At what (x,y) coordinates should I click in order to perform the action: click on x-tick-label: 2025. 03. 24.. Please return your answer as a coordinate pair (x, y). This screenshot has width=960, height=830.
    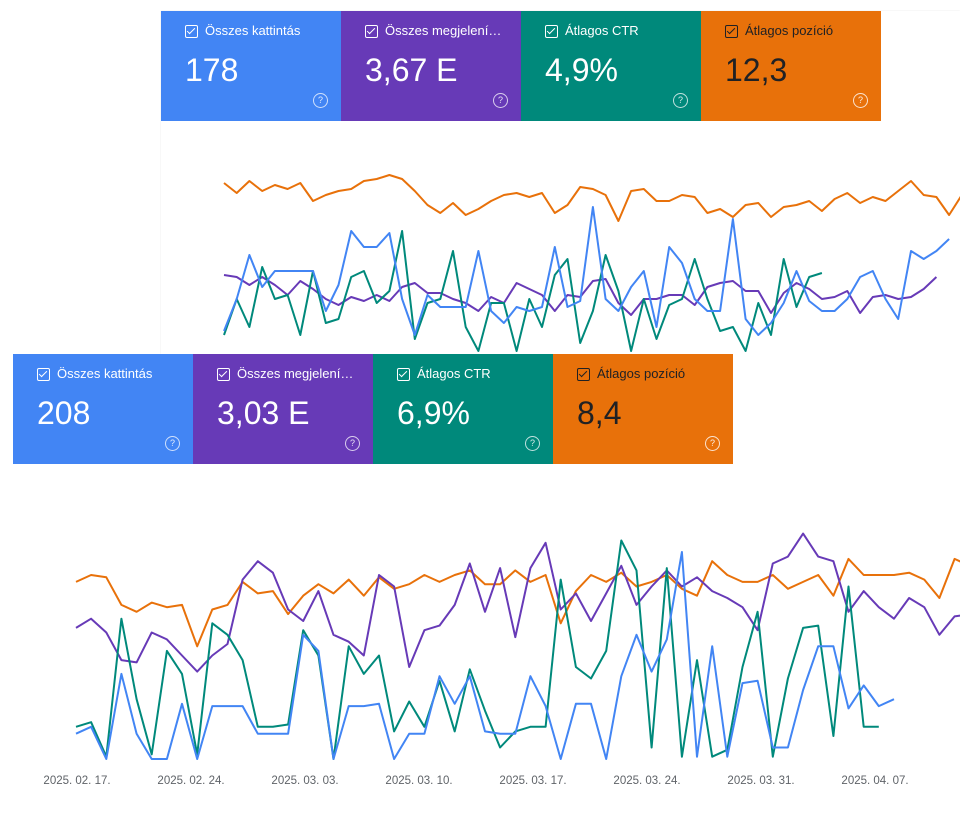
    Looking at the image, I should click on (646, 781).